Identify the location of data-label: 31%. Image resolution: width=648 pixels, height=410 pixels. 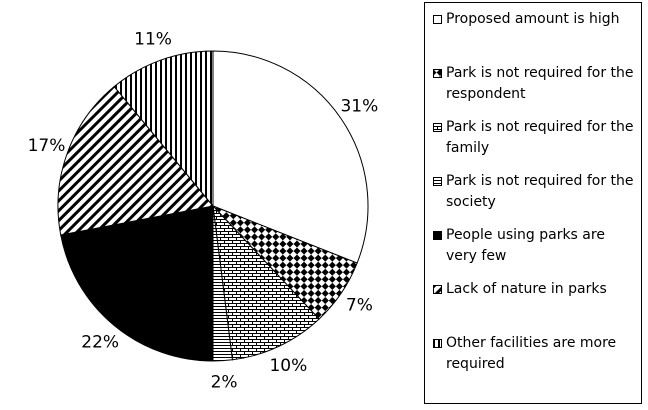
(359, 107).